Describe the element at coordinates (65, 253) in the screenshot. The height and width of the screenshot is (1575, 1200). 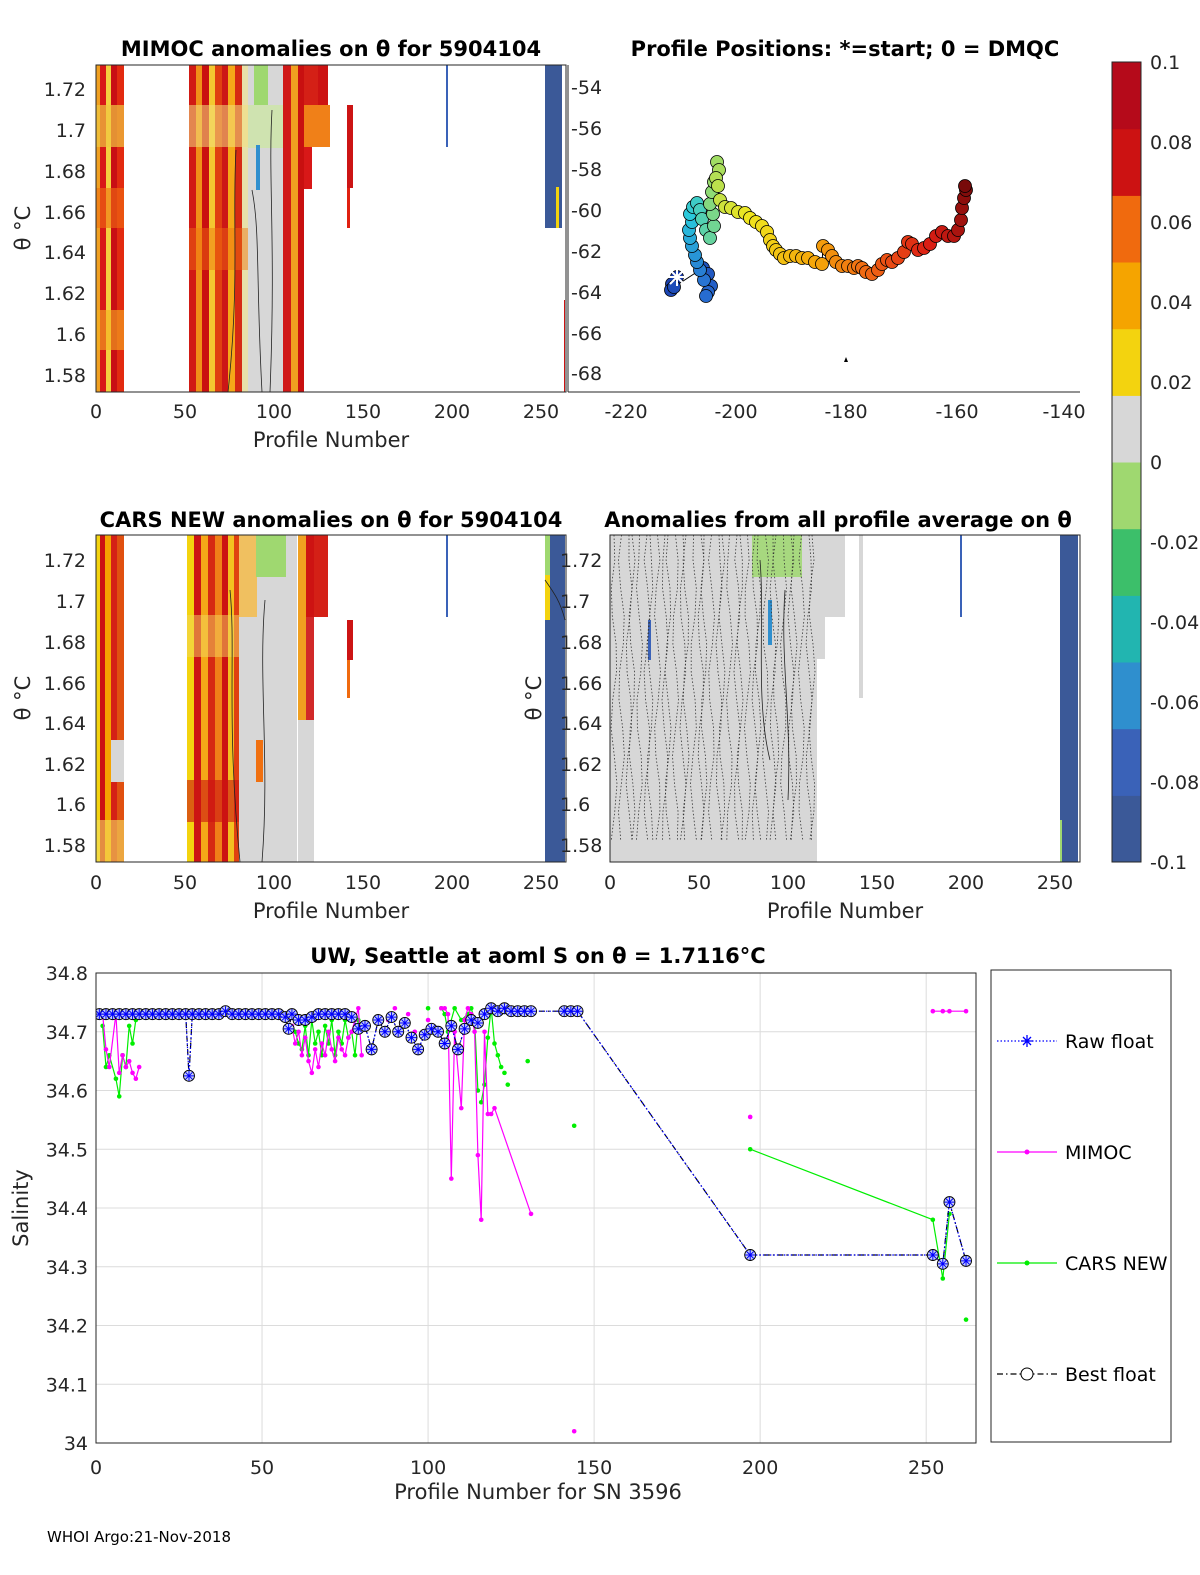
I see `mimoc-ytick: 1.64` at that location.